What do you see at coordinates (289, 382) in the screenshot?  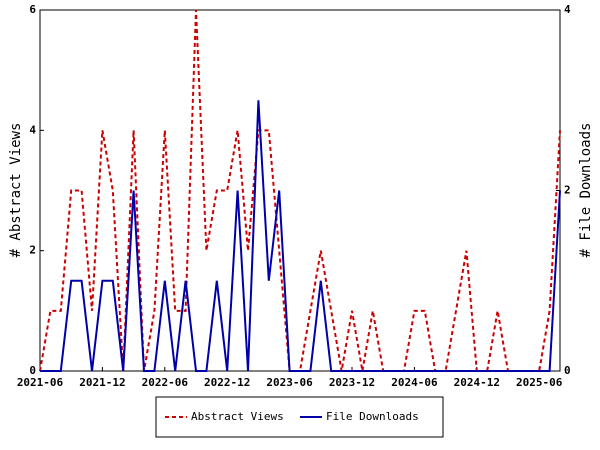 I see `x-tick-label: 2023-06` at bounding box center [289, 382].